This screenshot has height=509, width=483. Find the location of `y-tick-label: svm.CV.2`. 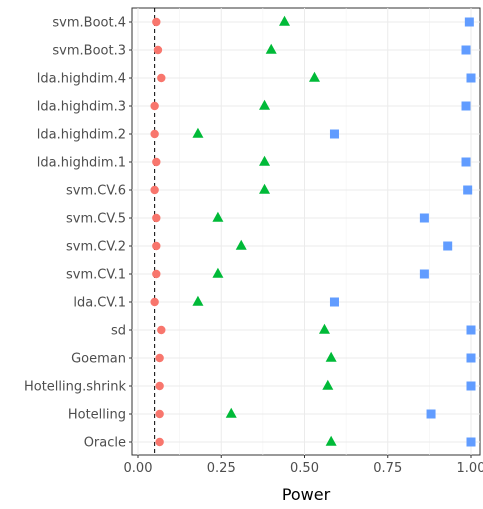

y-tick-label: svm.CV.2 is located at coordinates (96, 247).